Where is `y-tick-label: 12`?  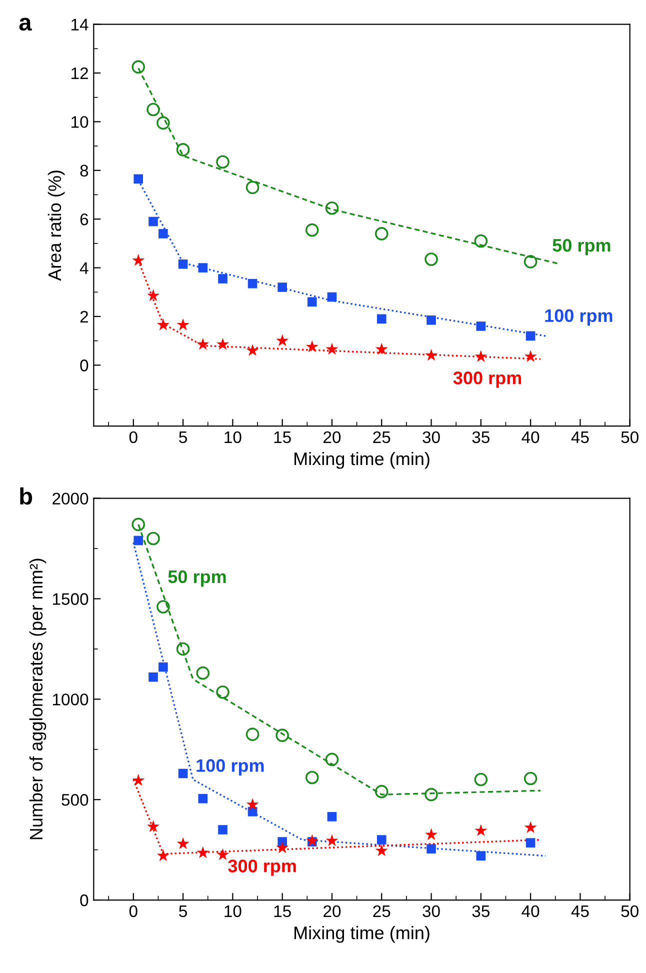
y-tick-label: 12 is located at coordinates (80, 73).